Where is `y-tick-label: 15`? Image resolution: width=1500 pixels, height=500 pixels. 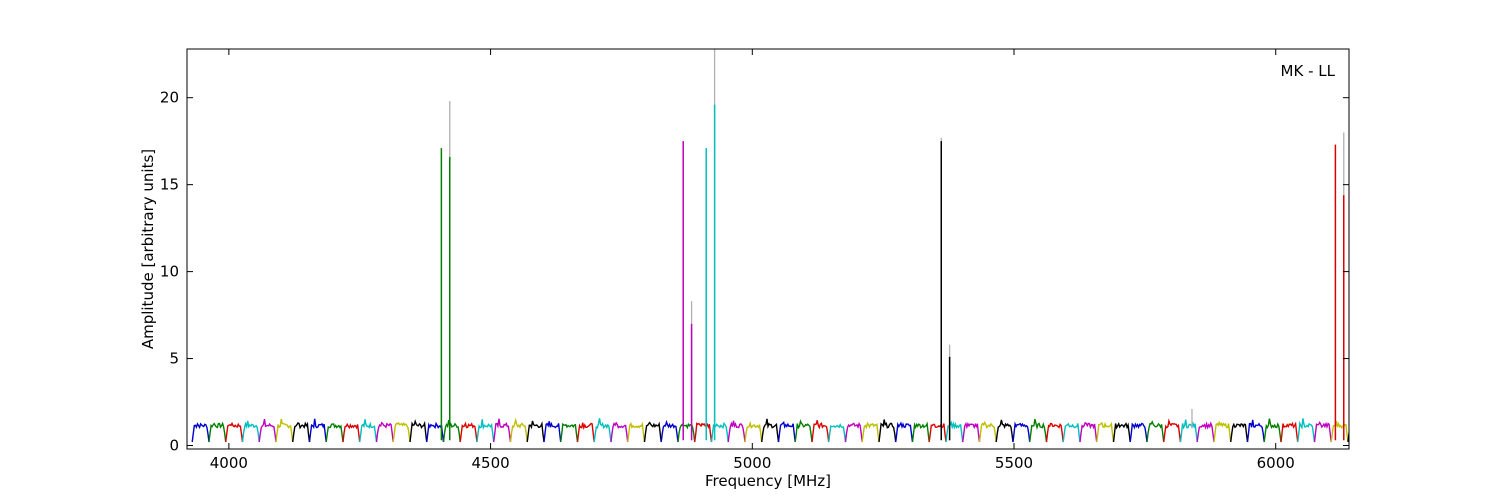 y-tick-label: 15 is located at coordinates (169, 185).